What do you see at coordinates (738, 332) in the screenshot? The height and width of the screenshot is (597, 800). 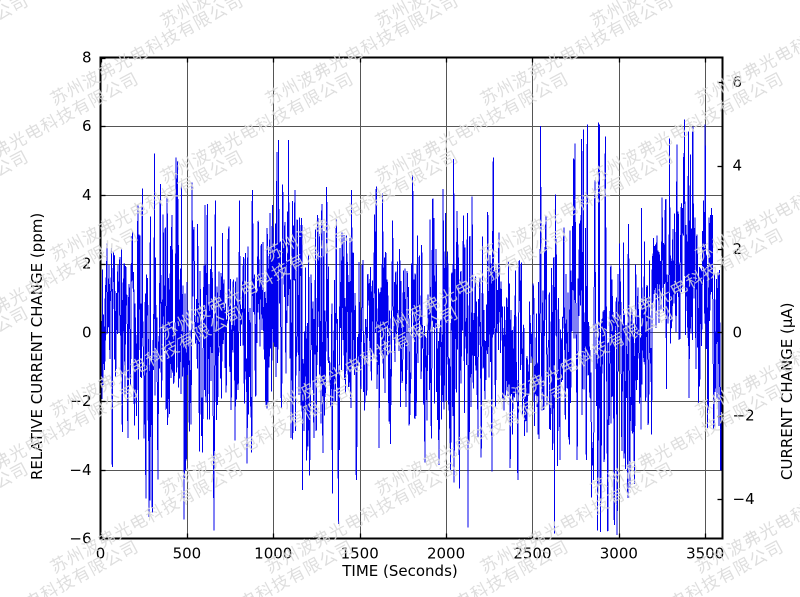 I see `y-tick-label-right: 0` at bounding box center [738, 332].